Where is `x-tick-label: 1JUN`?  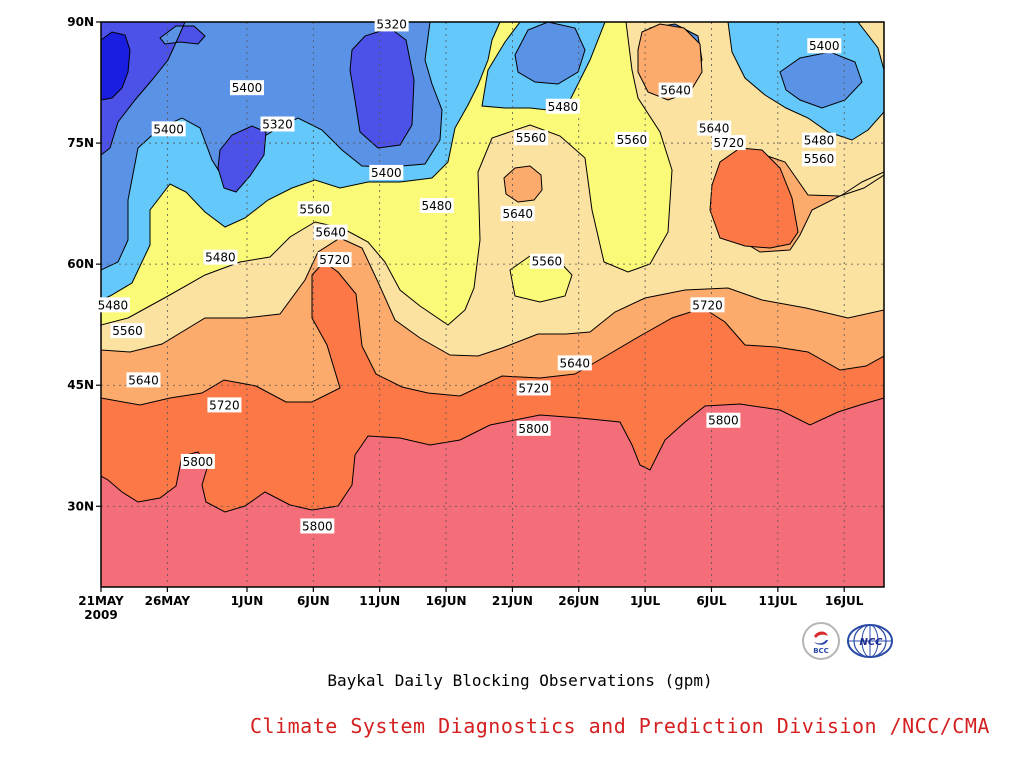
x-tick-label: 1JUN is located at coordinates (247, 601).